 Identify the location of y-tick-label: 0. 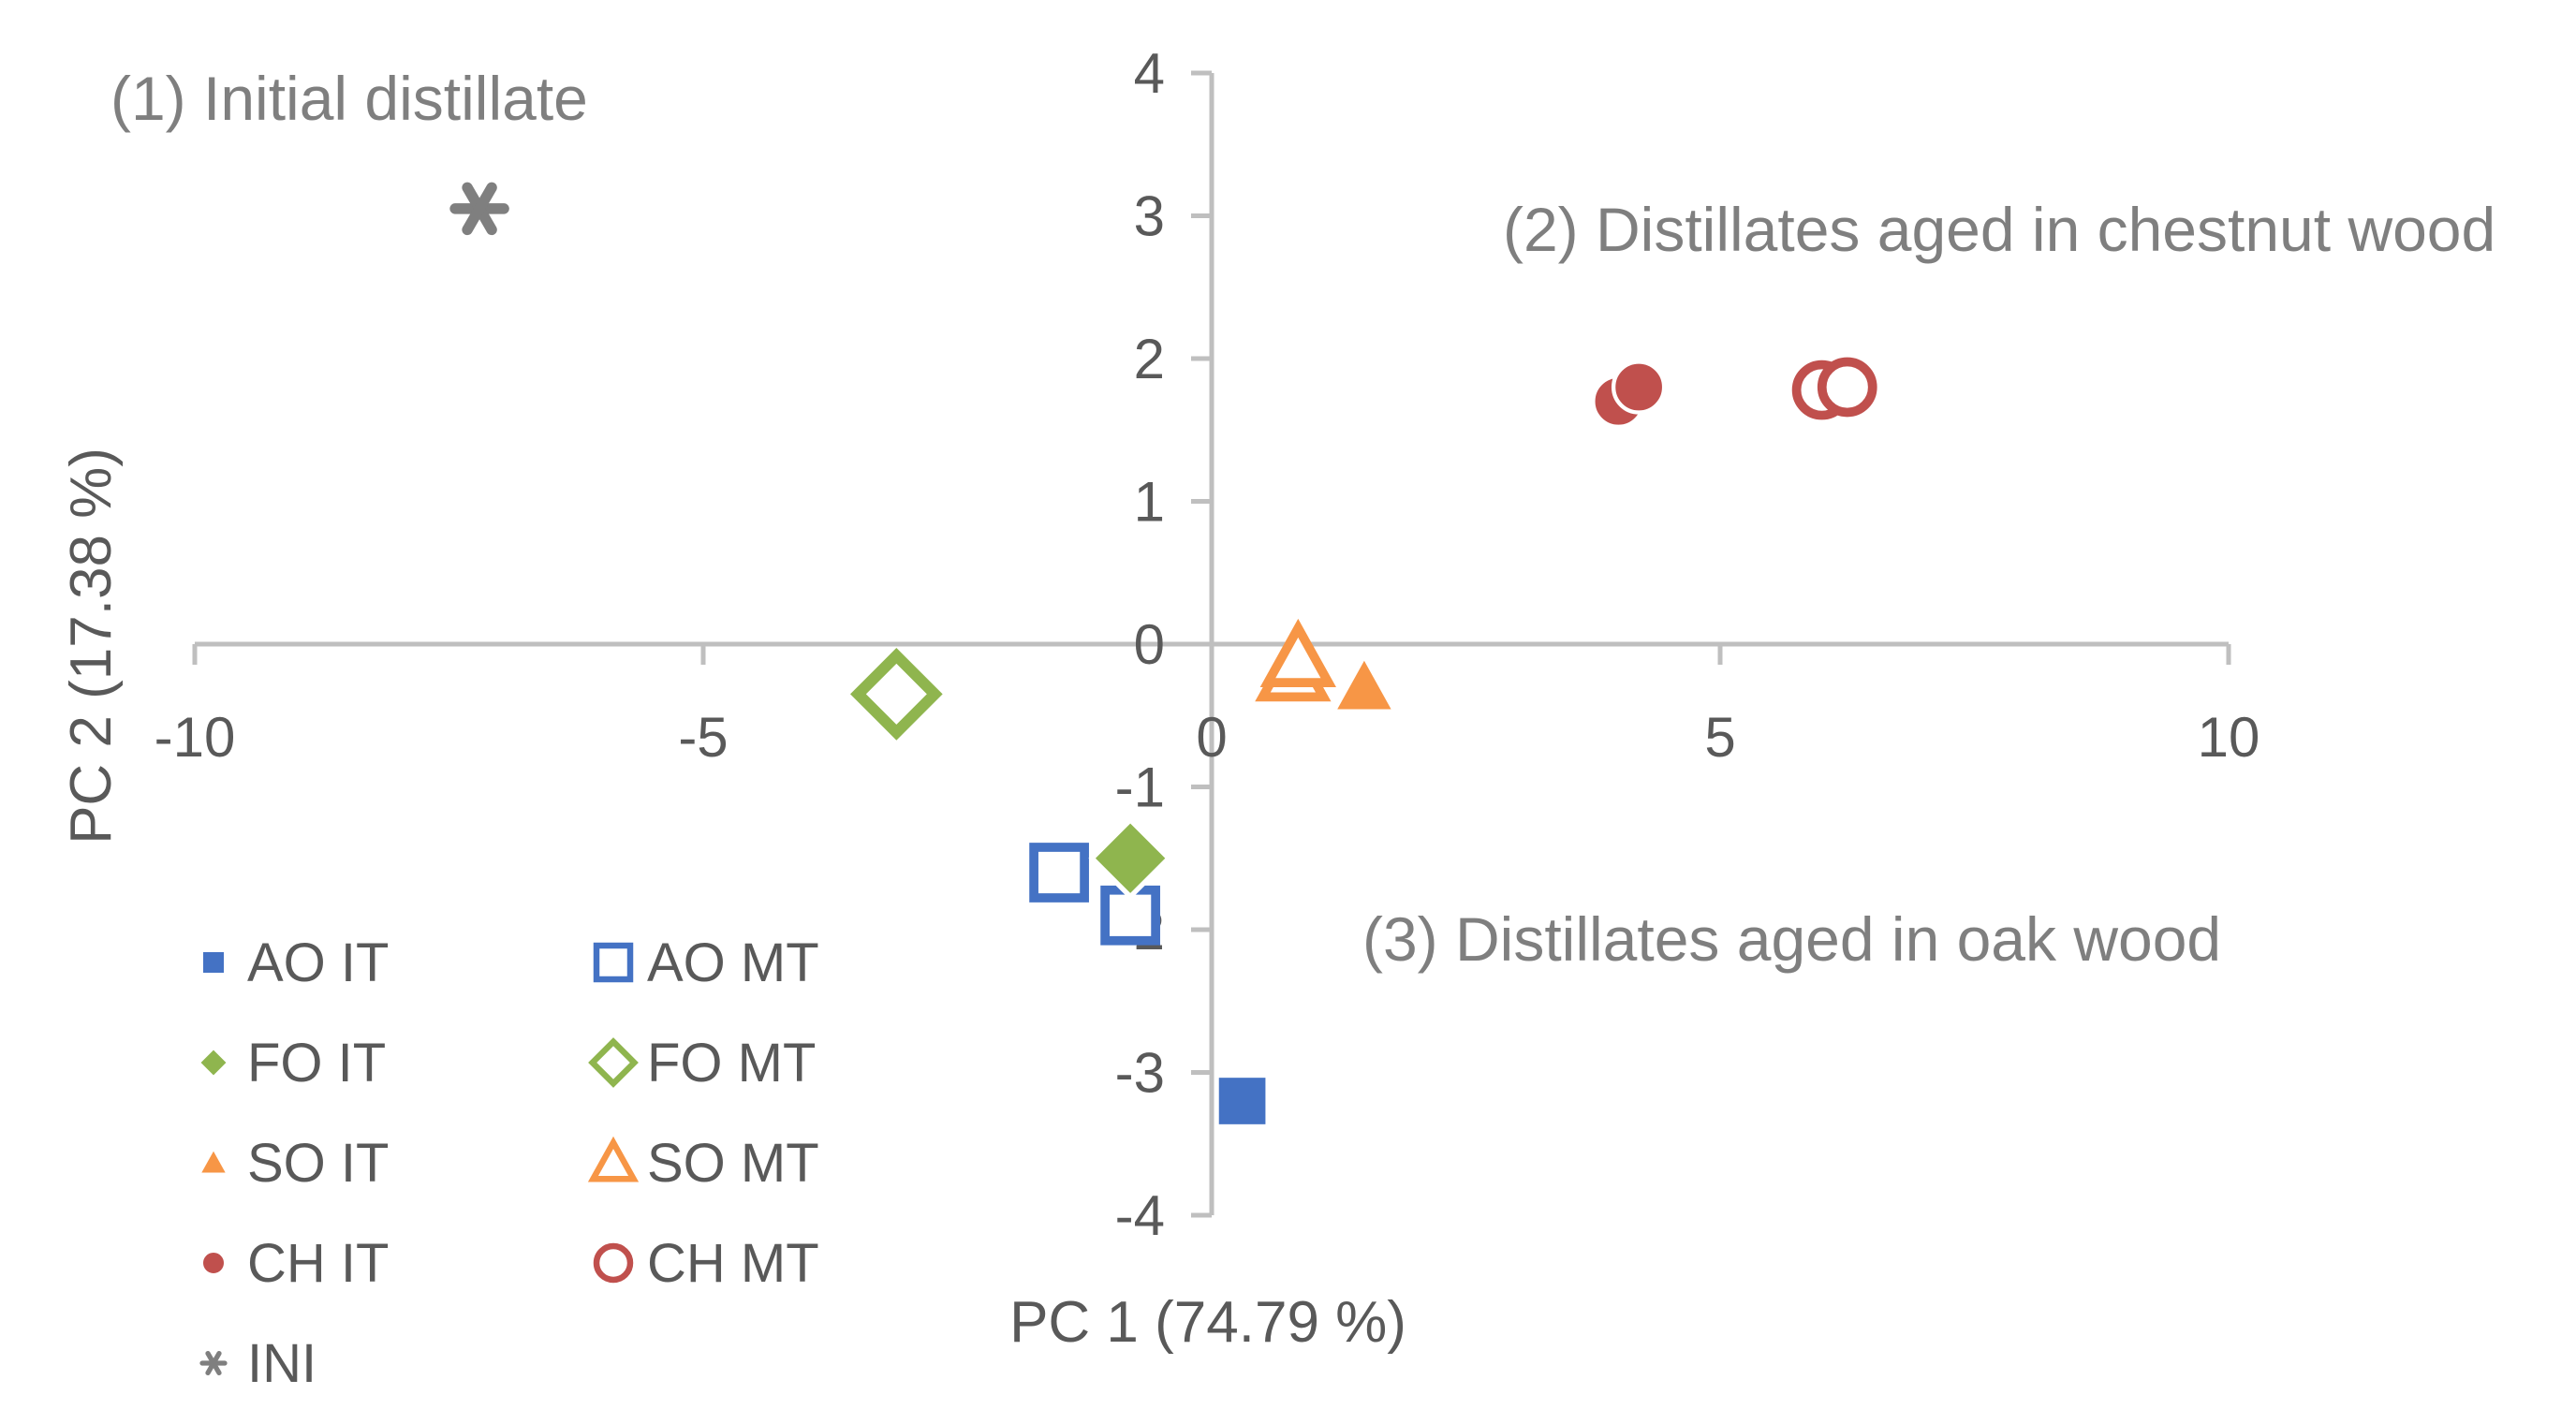
(1149, 644).